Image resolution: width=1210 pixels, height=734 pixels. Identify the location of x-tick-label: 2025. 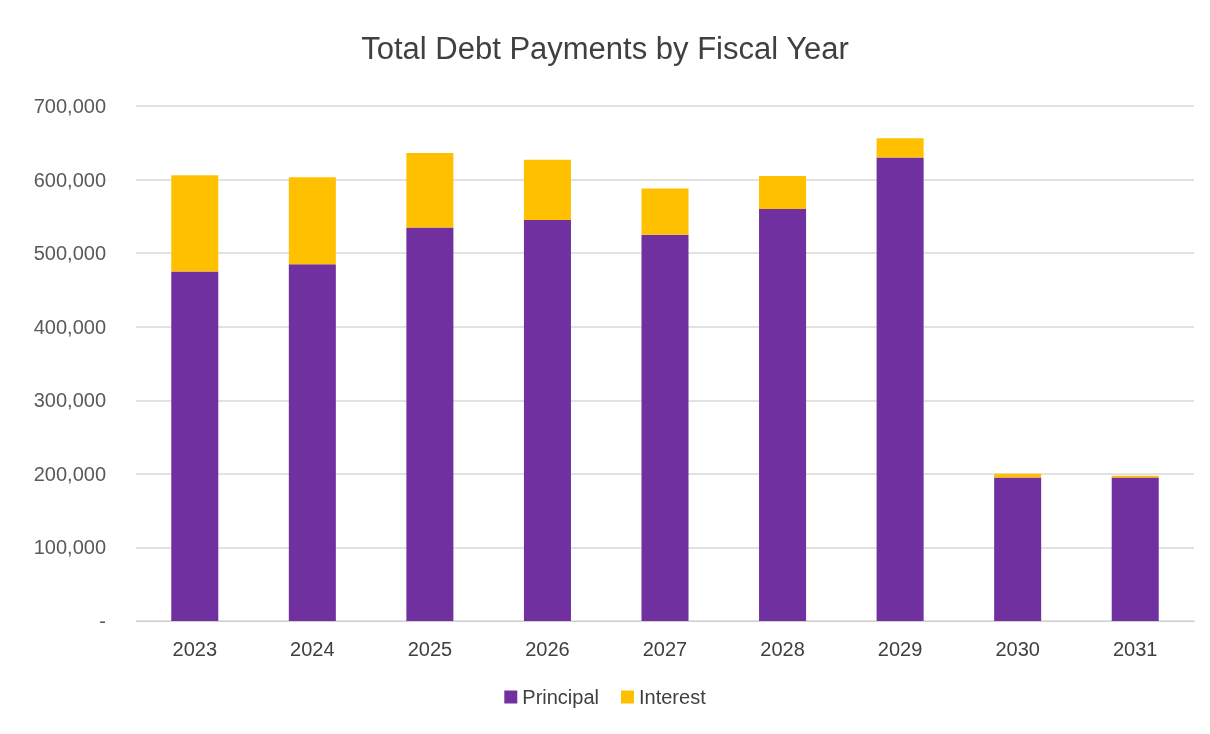
(430, 649).